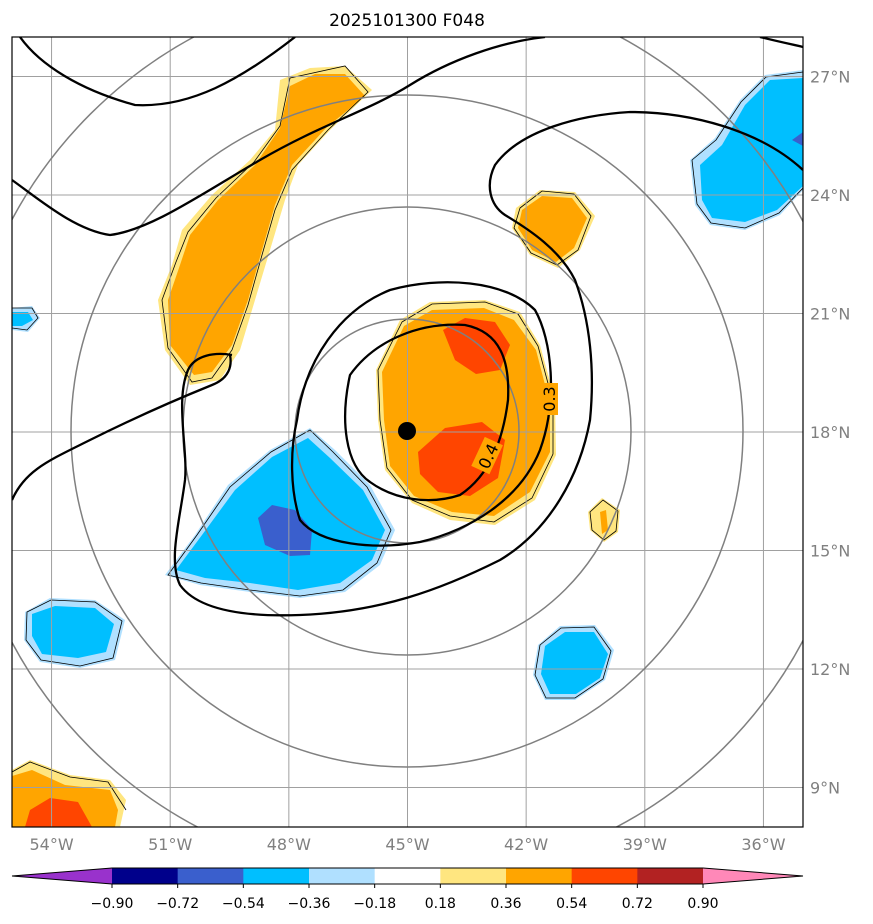 The image size is (873, 924). What do you see at coordinates (22, 319) in the screenshot?
I see `negative-anomaly-w-edge-core` at bounding box center [22, 319].